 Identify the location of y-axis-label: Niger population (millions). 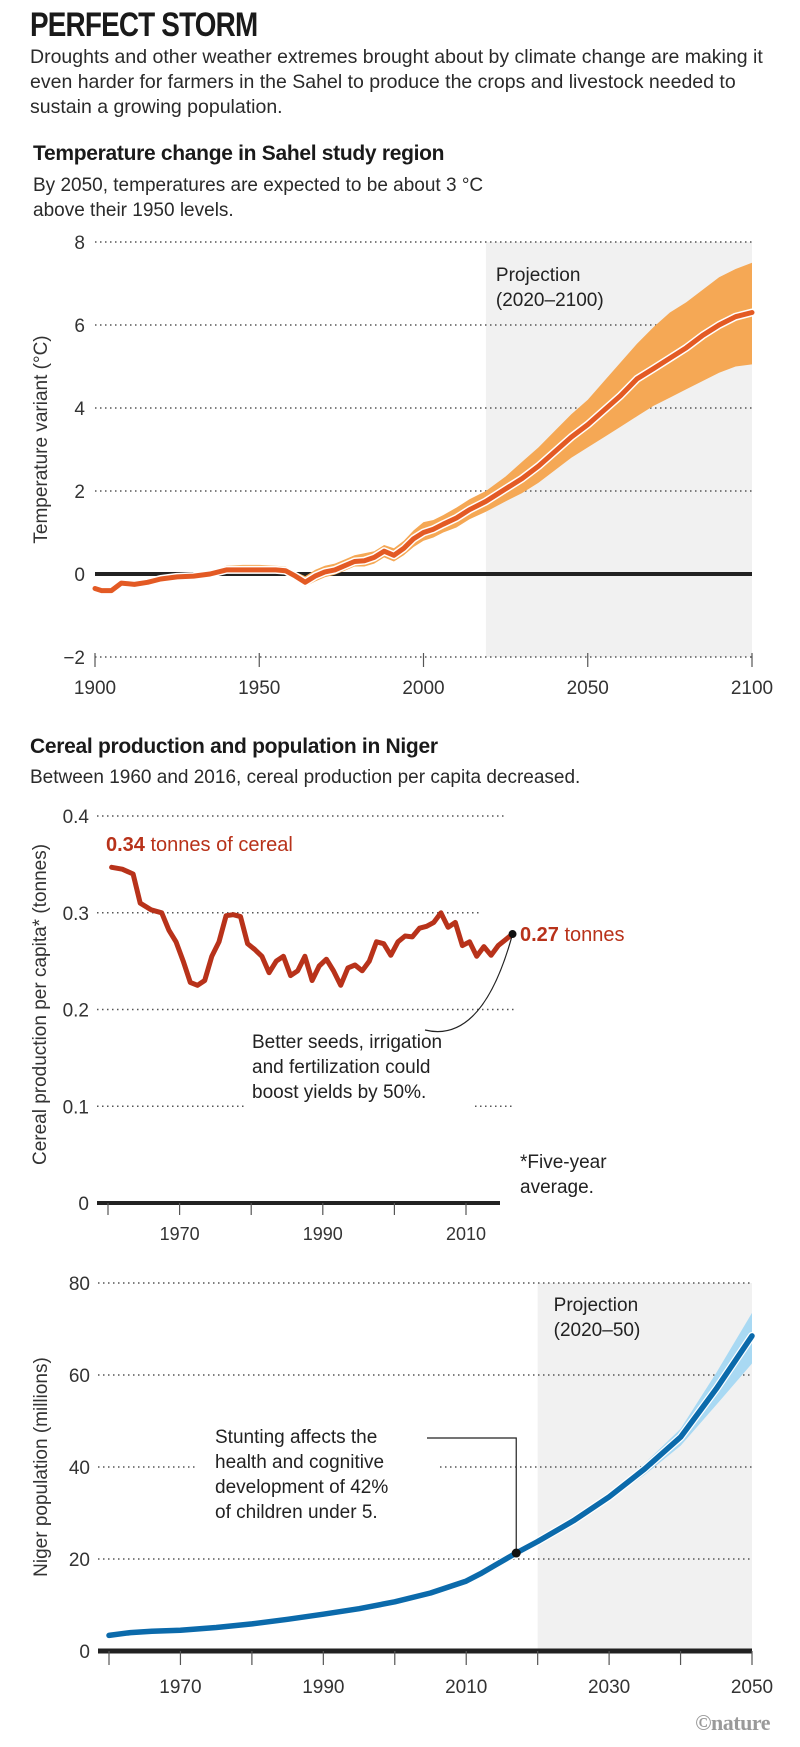
(41, 1467).